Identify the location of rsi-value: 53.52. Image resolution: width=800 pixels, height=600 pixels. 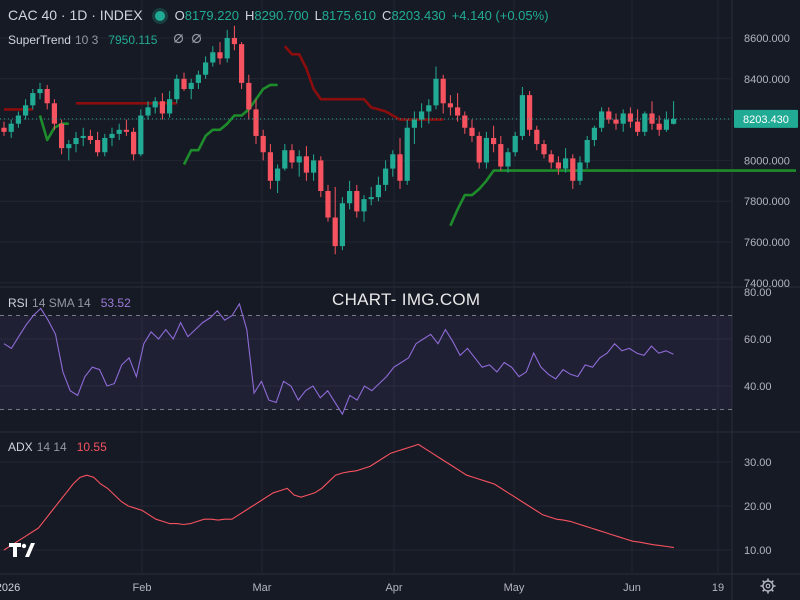
(115, 303).